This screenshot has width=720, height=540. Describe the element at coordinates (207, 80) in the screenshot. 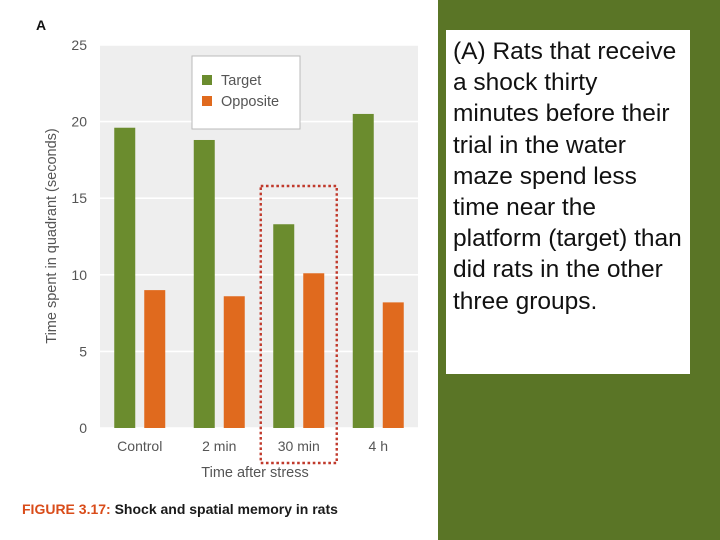

I see `legend-swatch-target` at that location.